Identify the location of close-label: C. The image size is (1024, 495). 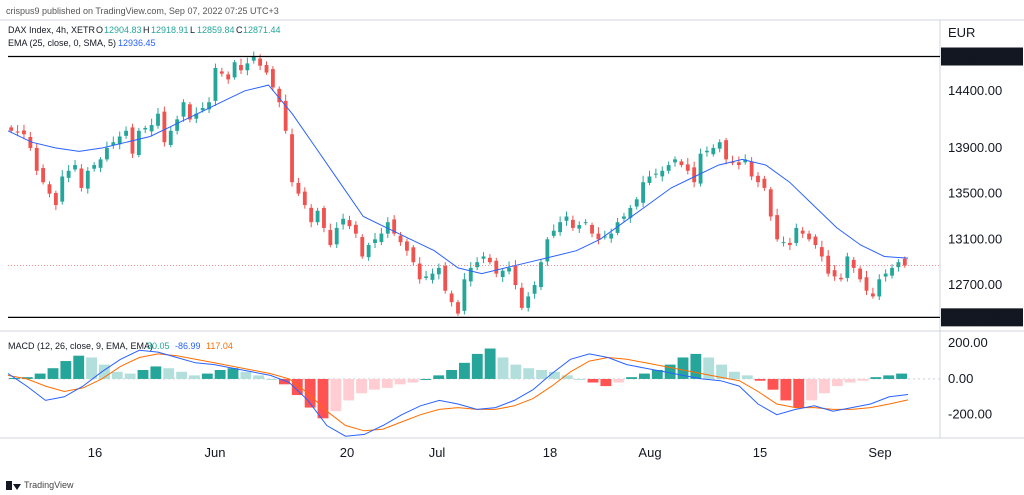
(239, 30).